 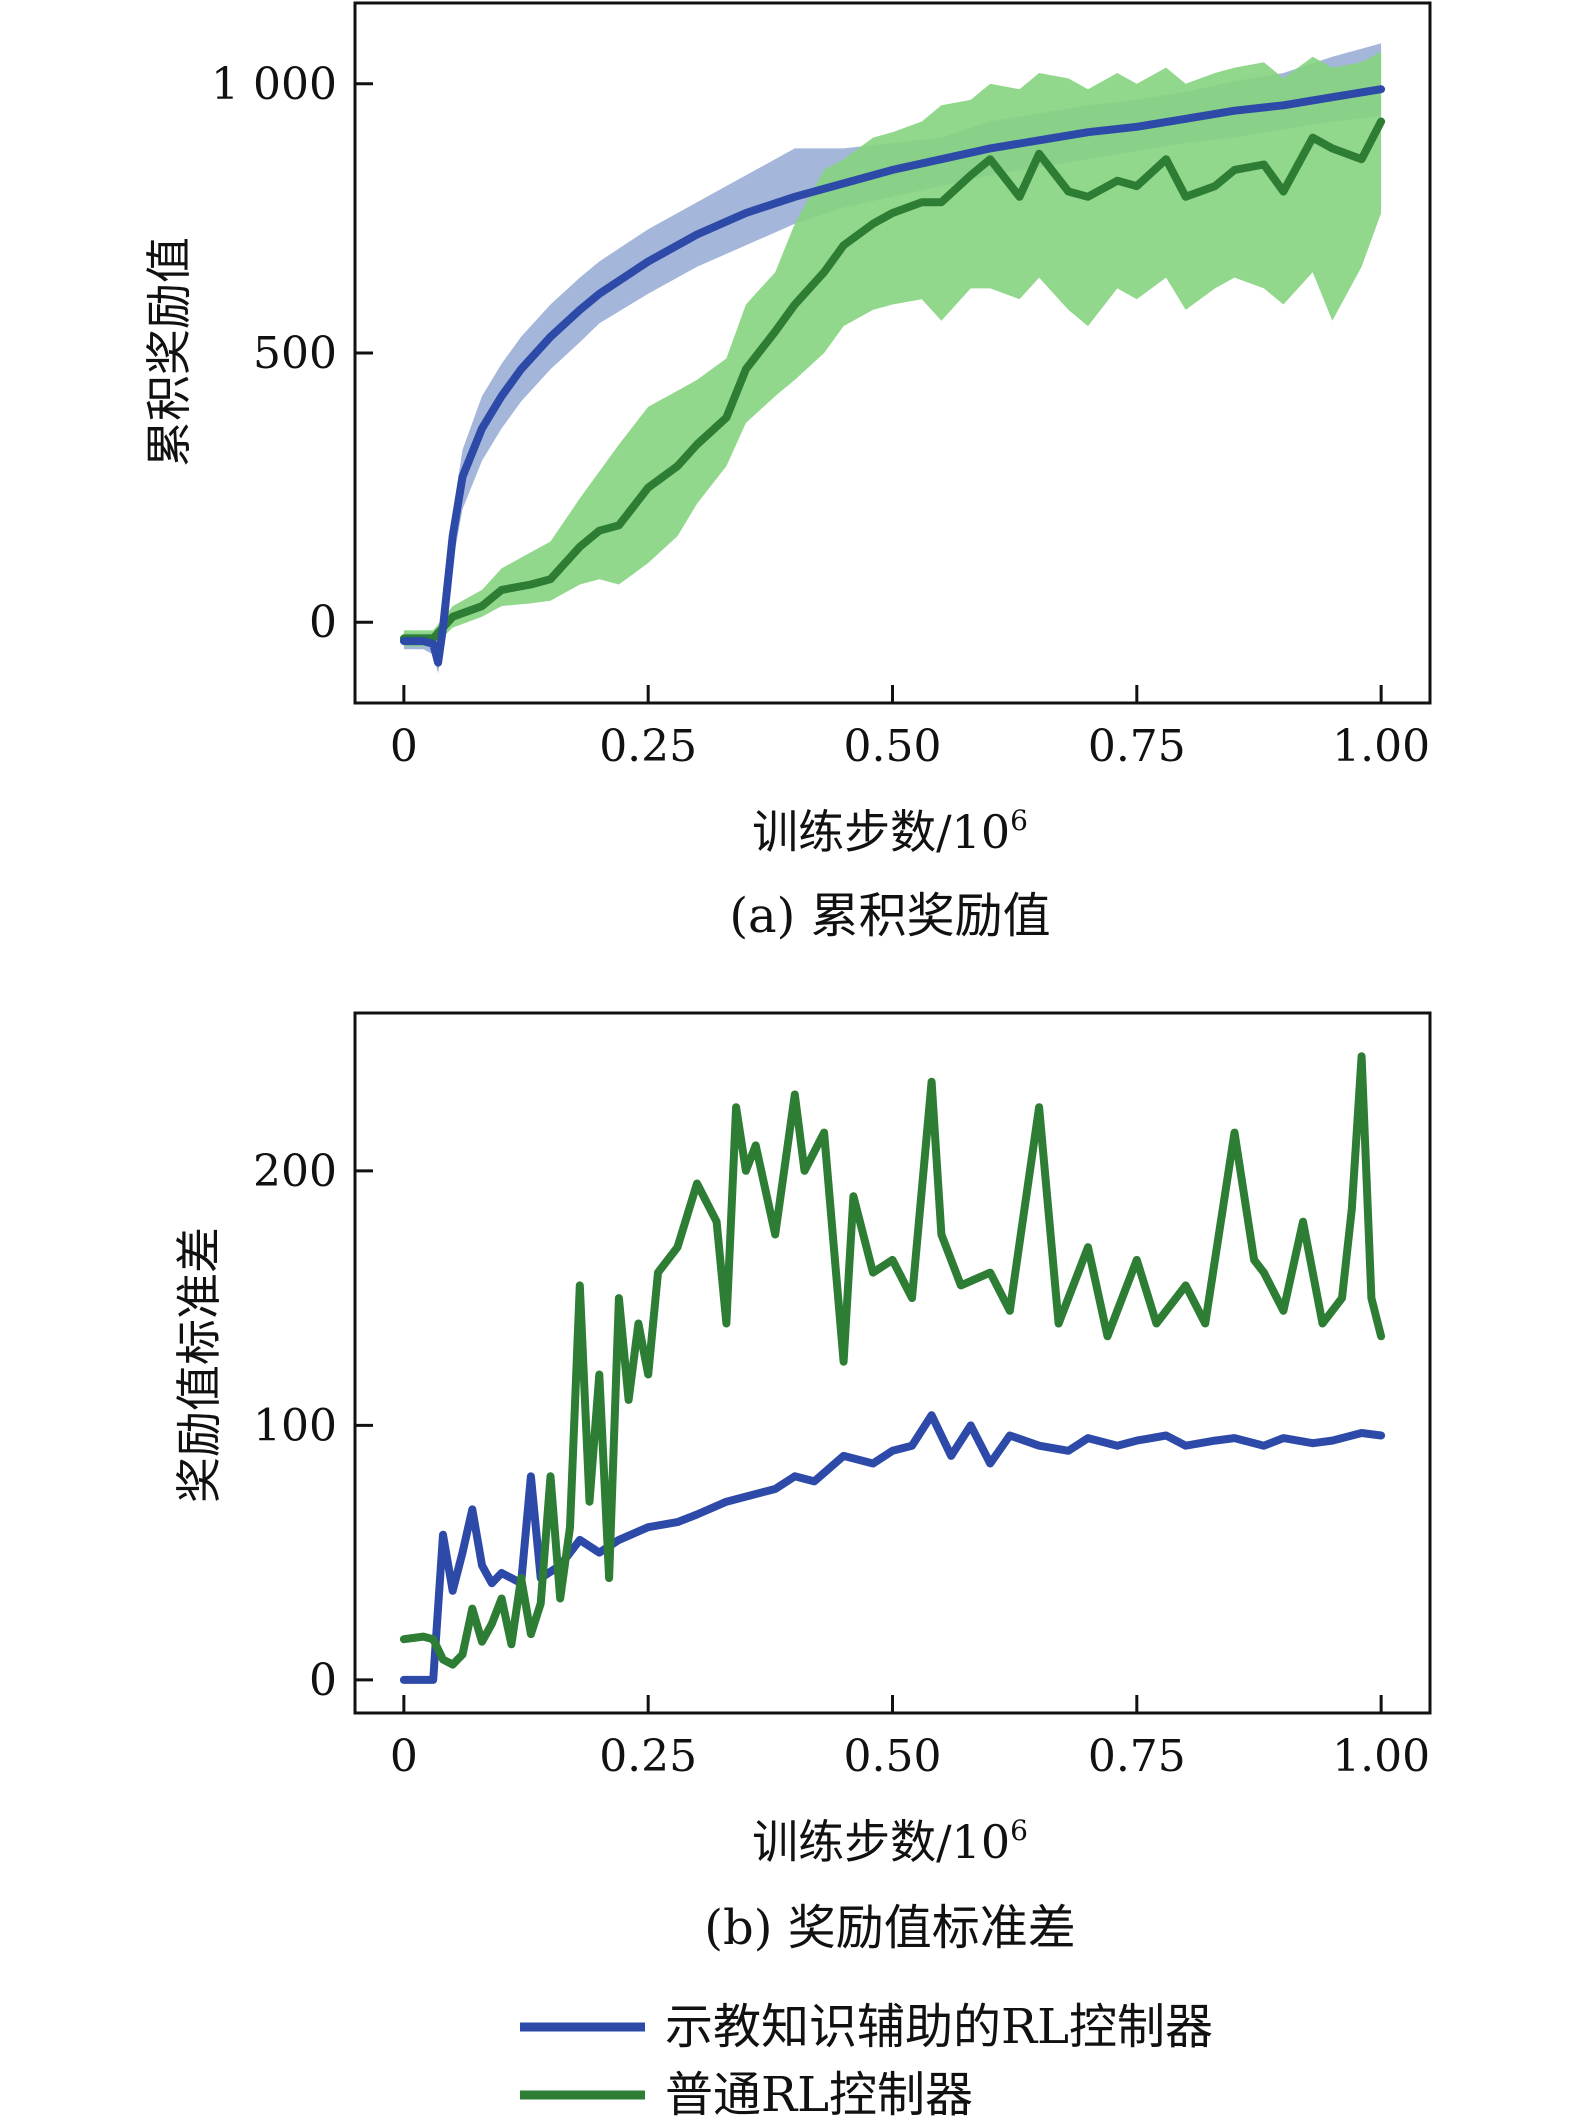 What do you see at coordinates (295, 353) in the screenshot?
I see `y-tick-label: 500` at bounding box center [295, 353].